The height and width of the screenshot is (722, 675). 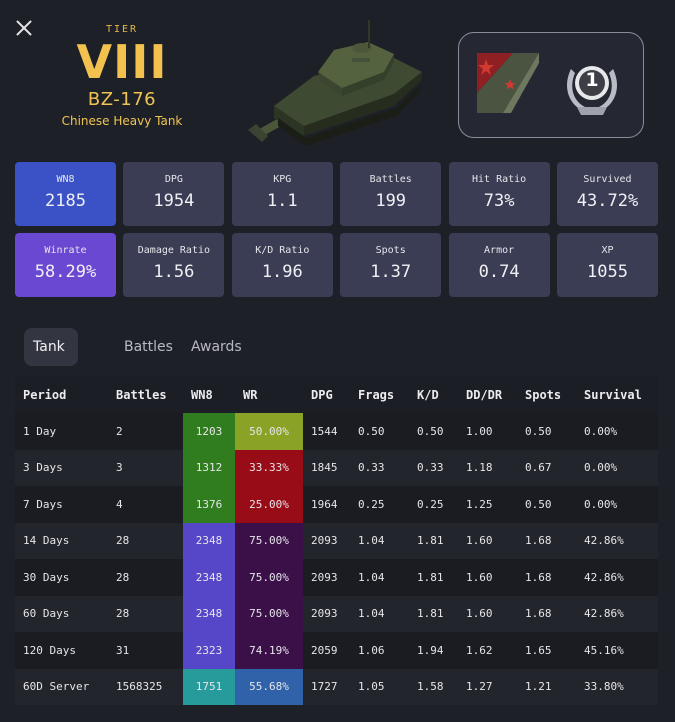 I want to click on mastery-badge-icon, so click(x=592, y=90).